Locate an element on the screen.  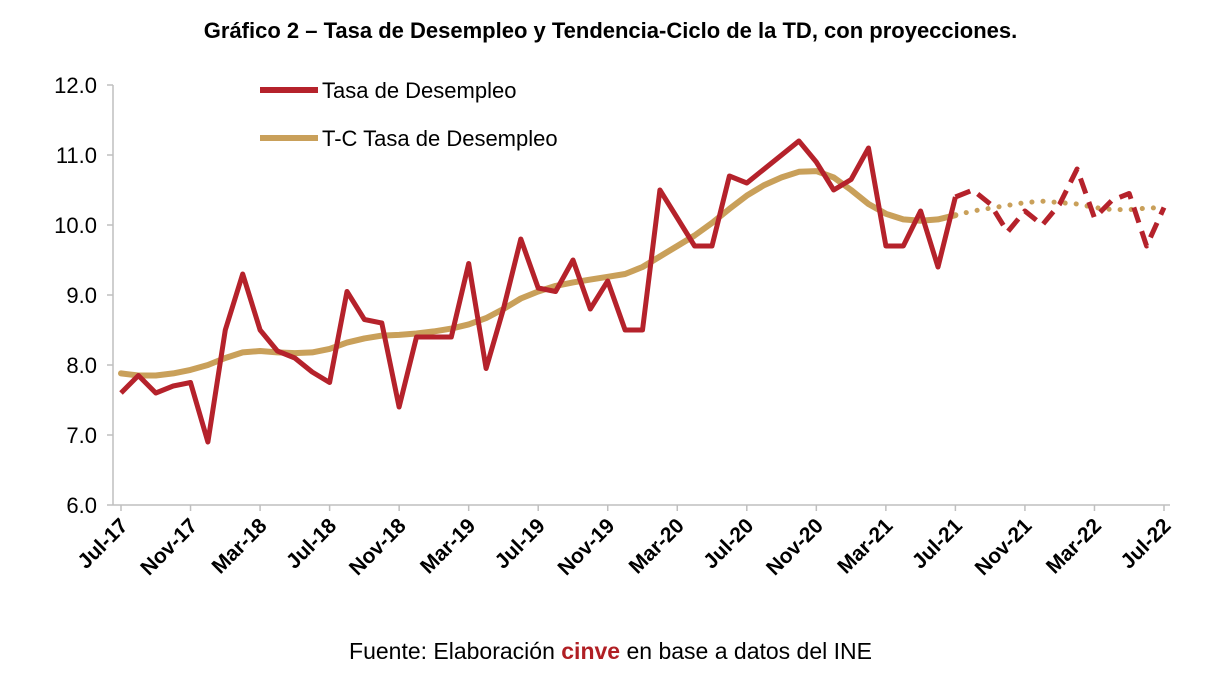
x-tick-label: Nov-21 is located at coordinates (1004, 547).